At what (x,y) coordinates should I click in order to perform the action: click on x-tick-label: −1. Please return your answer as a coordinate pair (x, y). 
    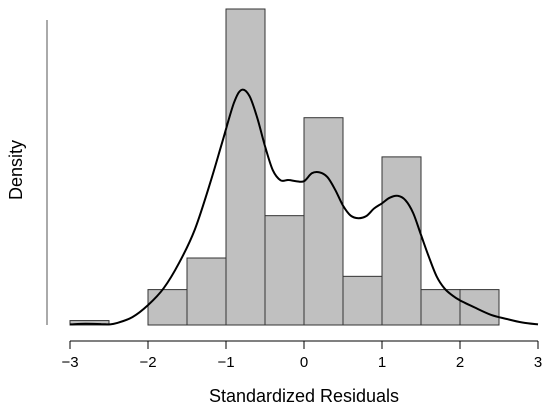
    Looking at the image, I should click on (225, 362).